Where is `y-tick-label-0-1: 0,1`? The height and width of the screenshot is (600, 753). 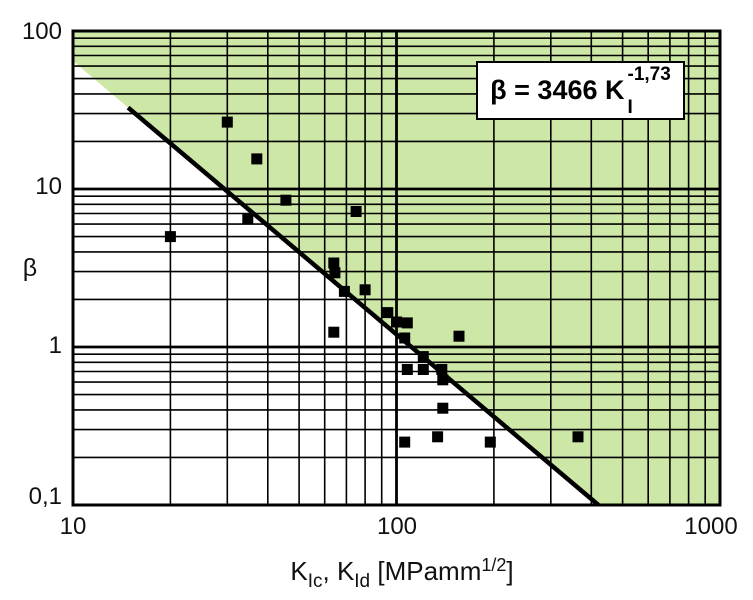 y-tick-label-0-1: 0,1 is located at coordinates (45, 496).